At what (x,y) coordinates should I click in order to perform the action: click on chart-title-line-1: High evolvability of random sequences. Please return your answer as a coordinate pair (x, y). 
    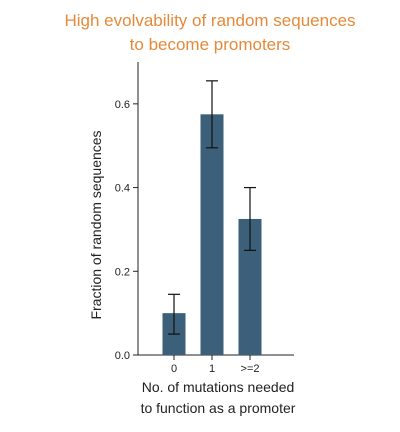
    Looking at the image, I should click on (209, 20).